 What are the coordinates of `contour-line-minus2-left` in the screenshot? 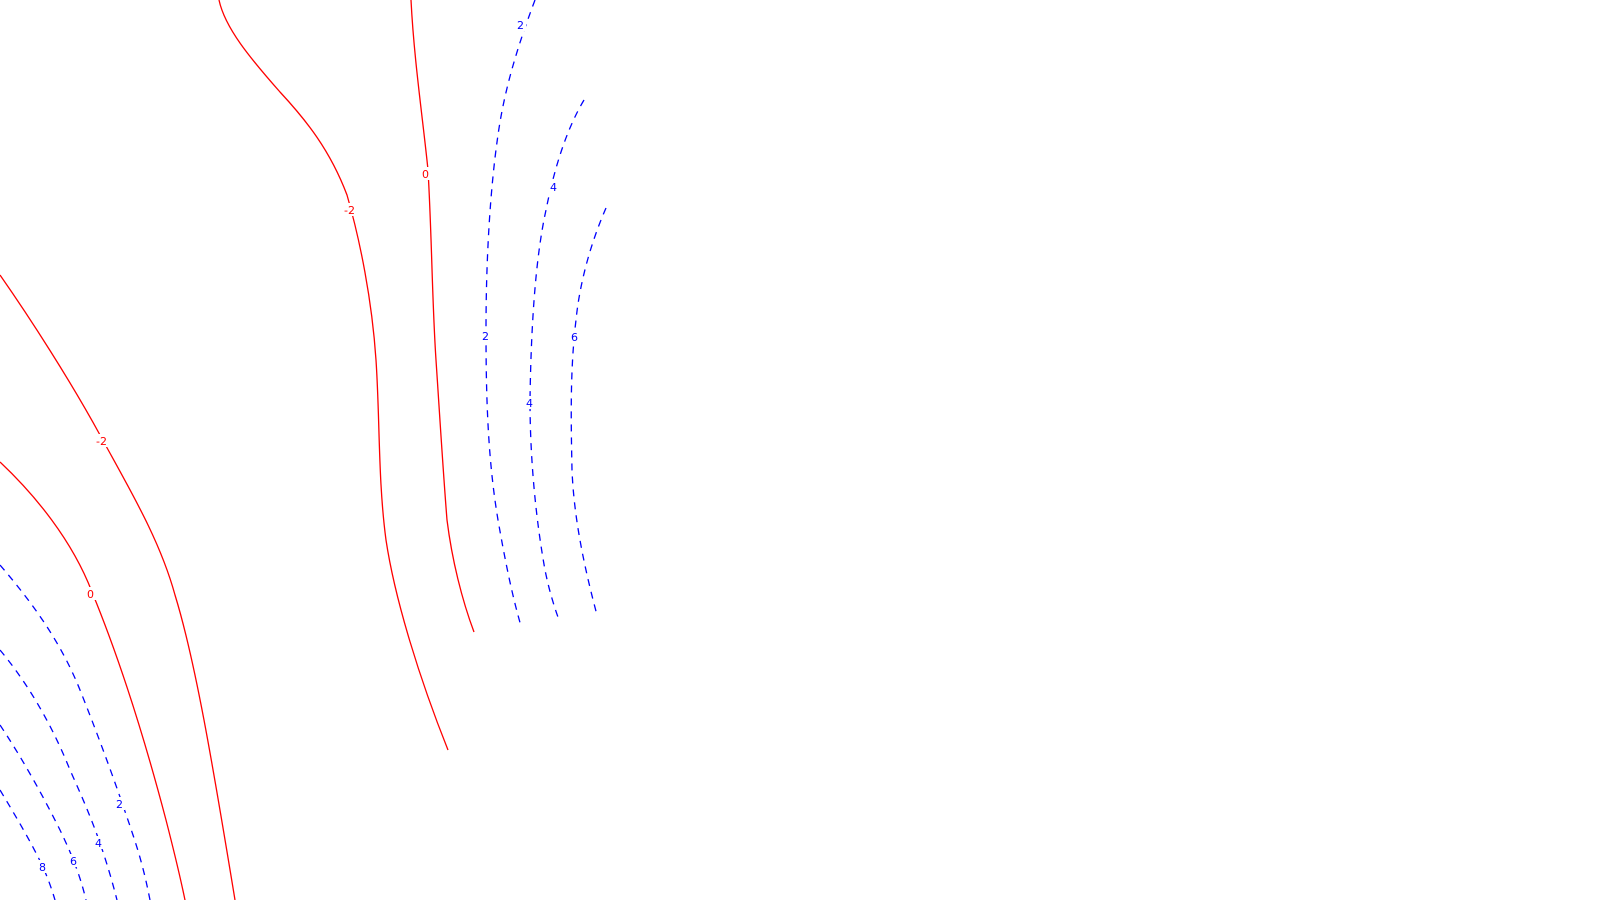 It's located at (118, 587).